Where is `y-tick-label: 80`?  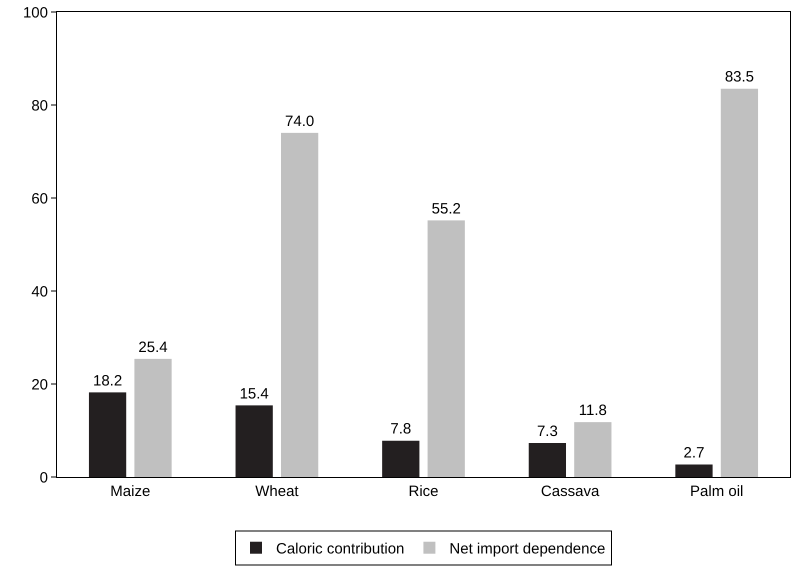
y-tick-label: 80 is located at coordinates (39, 105).